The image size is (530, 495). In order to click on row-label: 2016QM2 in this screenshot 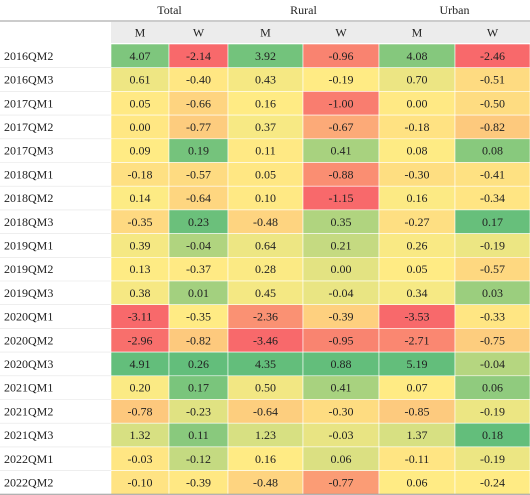, I will do `click(28, 56)`.